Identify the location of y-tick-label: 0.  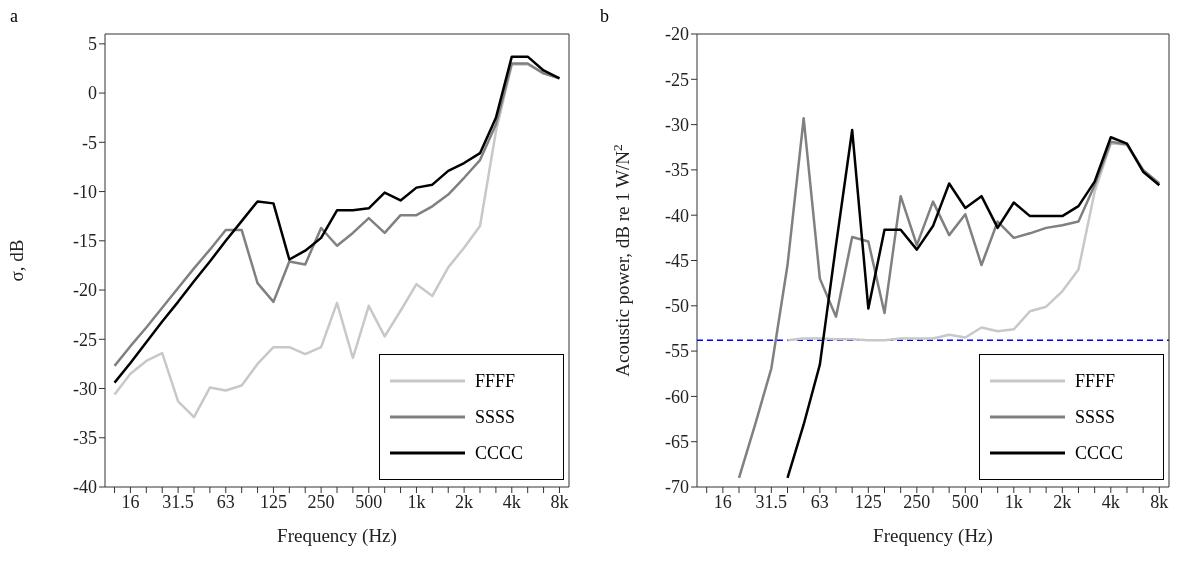
(92, 93).